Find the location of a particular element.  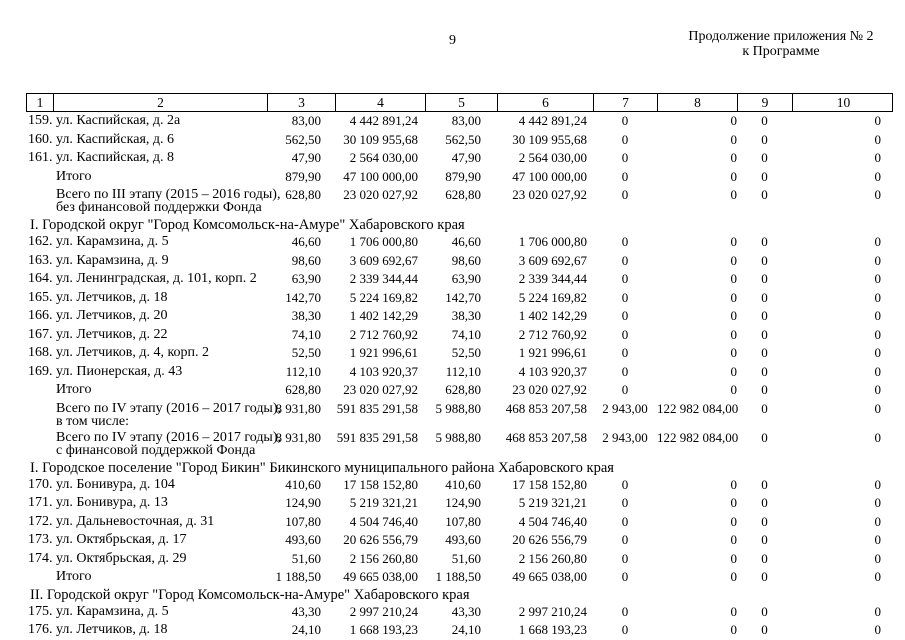

cell-col6: 5 224 169,82 is located at coordinates (552, 297).